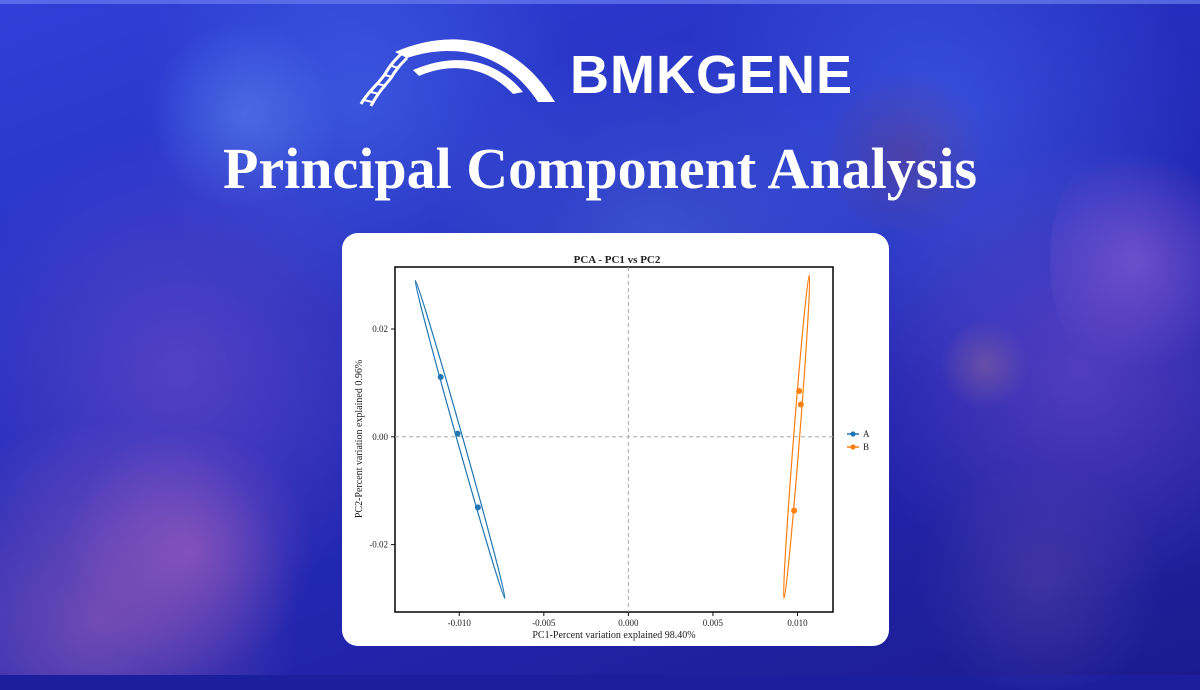  I want to click on y-axis-label: PC2-Percent variation explained 0.96%, so click(359, 439).